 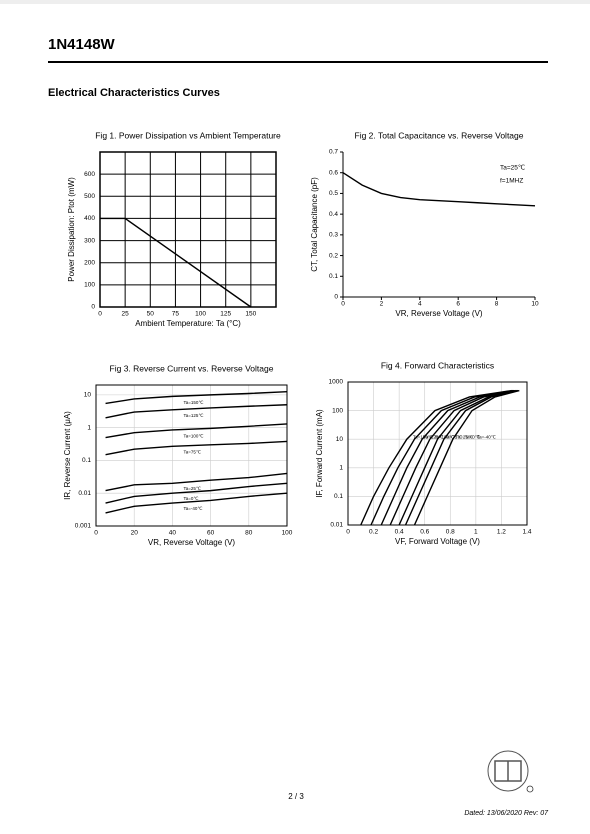 I want to click on y-axis-label: IR, Reverse Current (μA), so click(x=67, y=455).